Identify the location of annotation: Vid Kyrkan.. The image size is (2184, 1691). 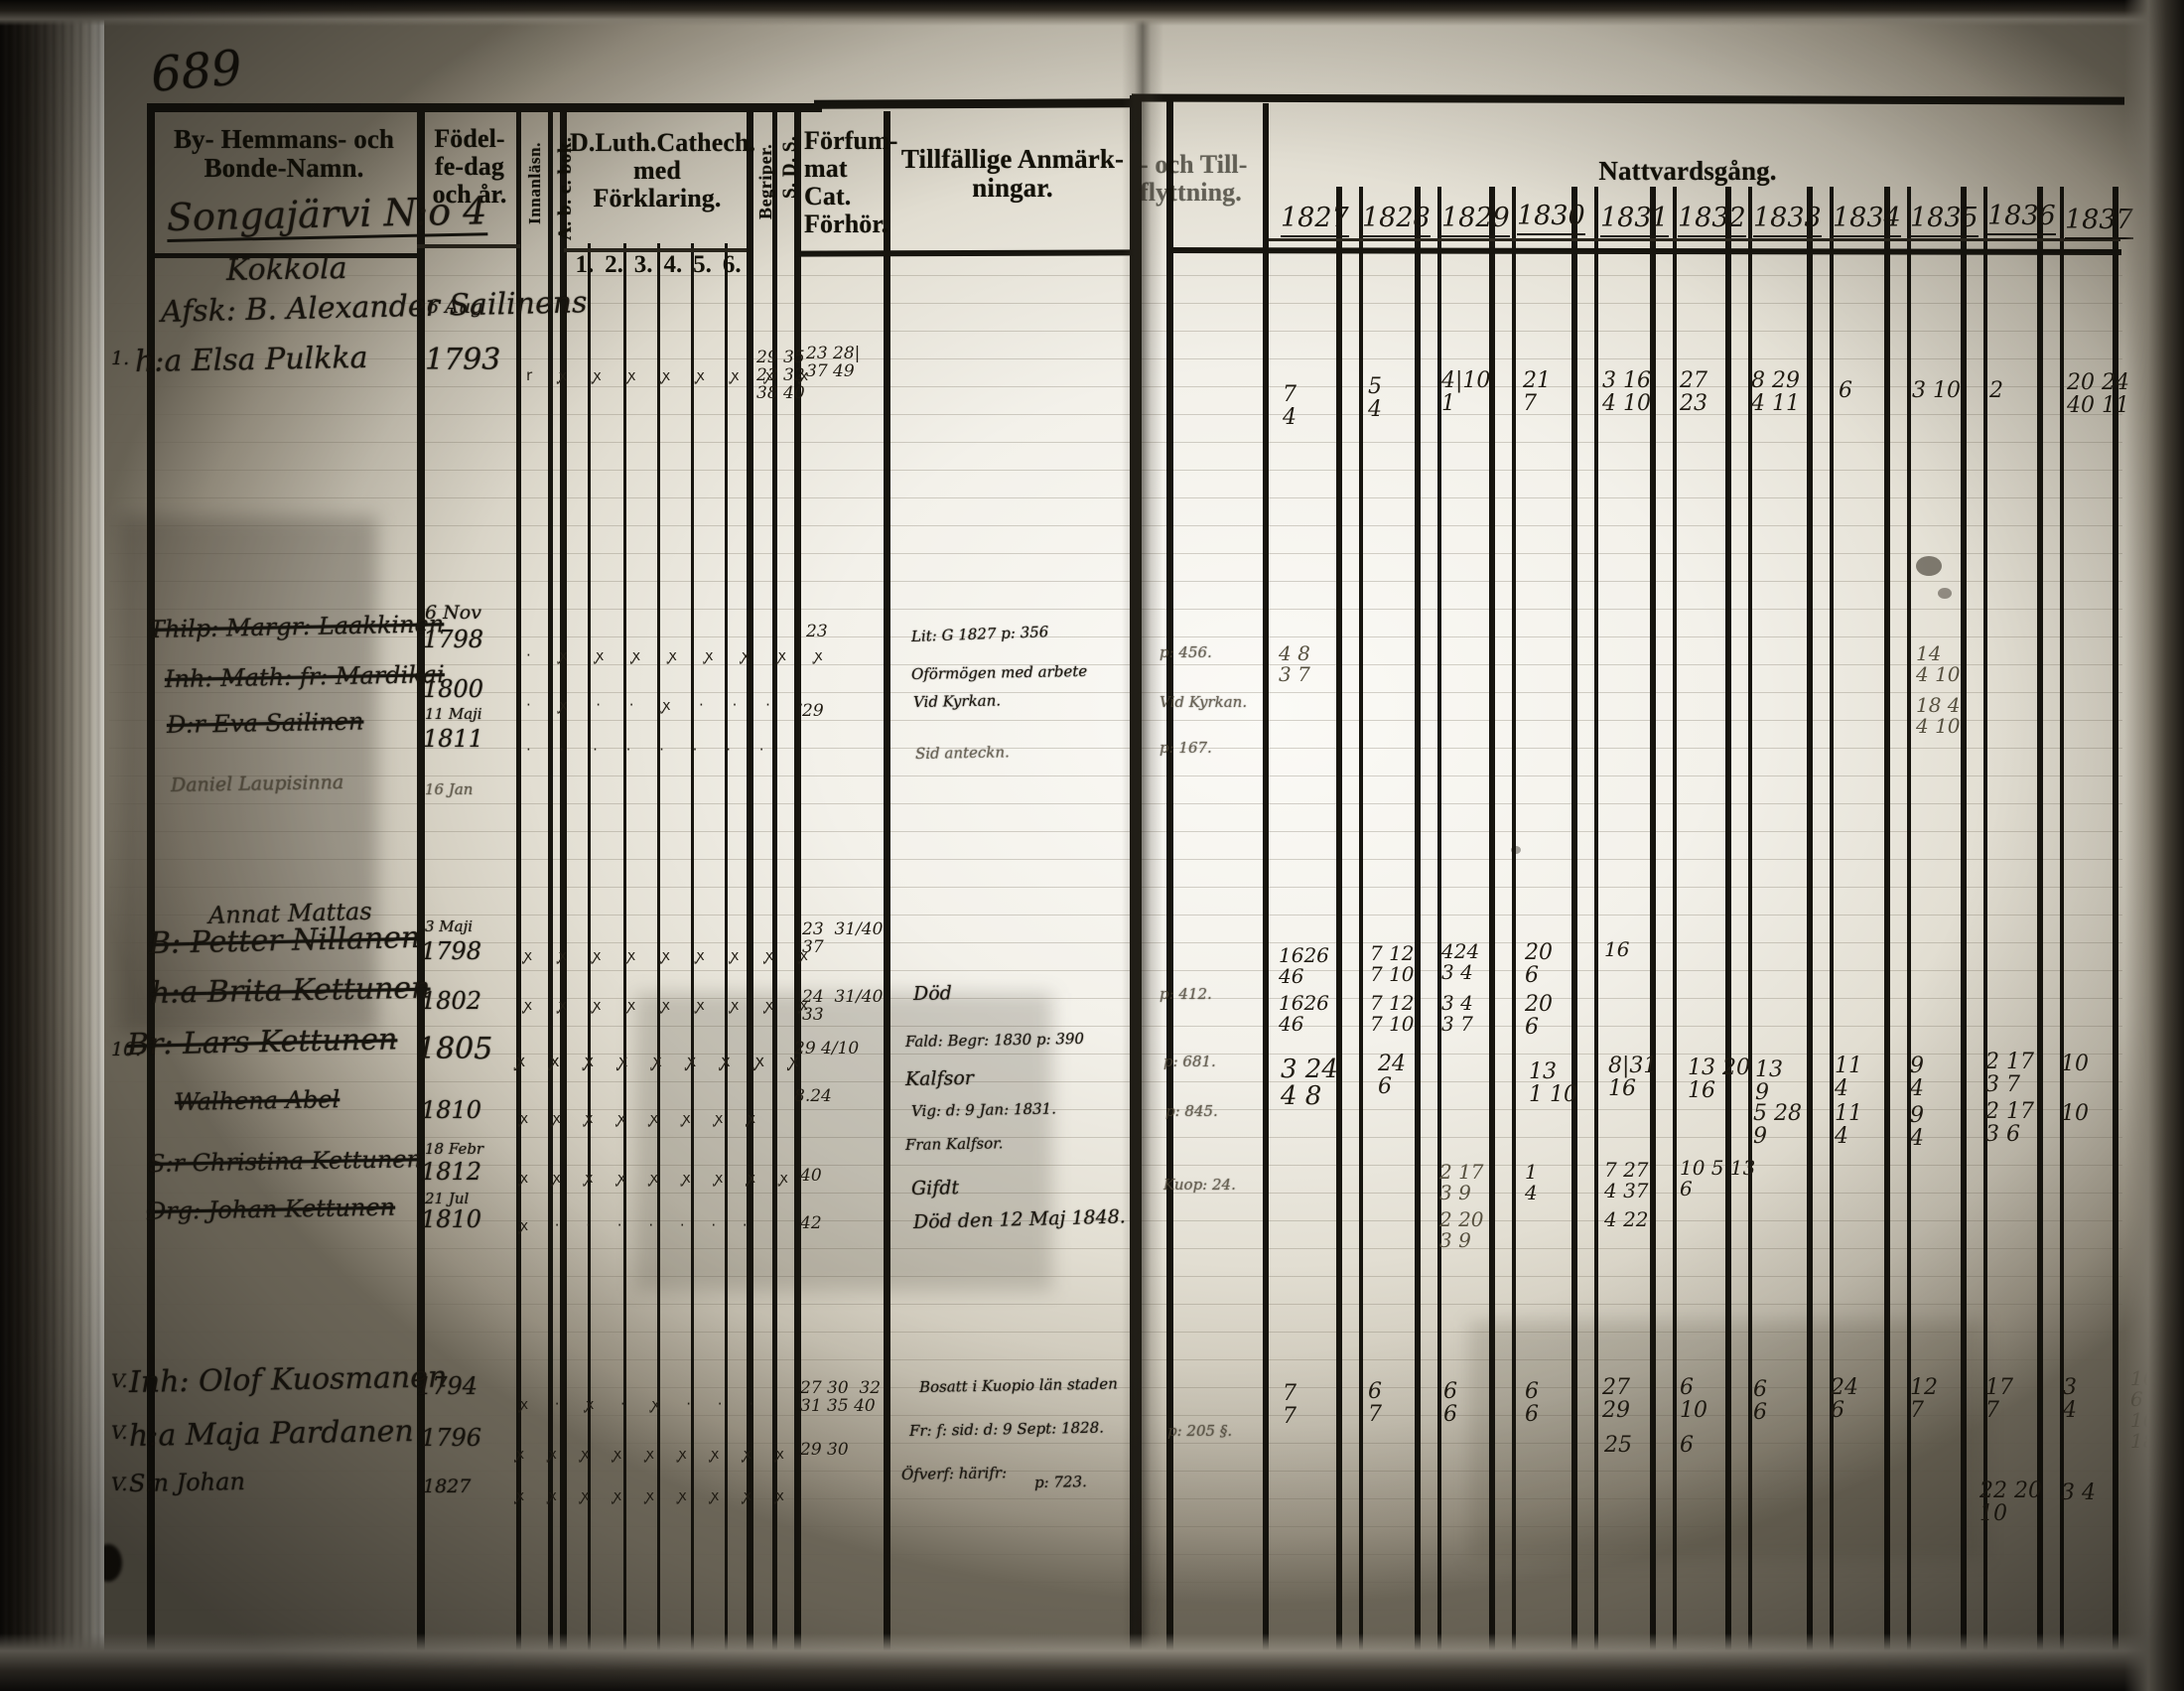
(957, 701).